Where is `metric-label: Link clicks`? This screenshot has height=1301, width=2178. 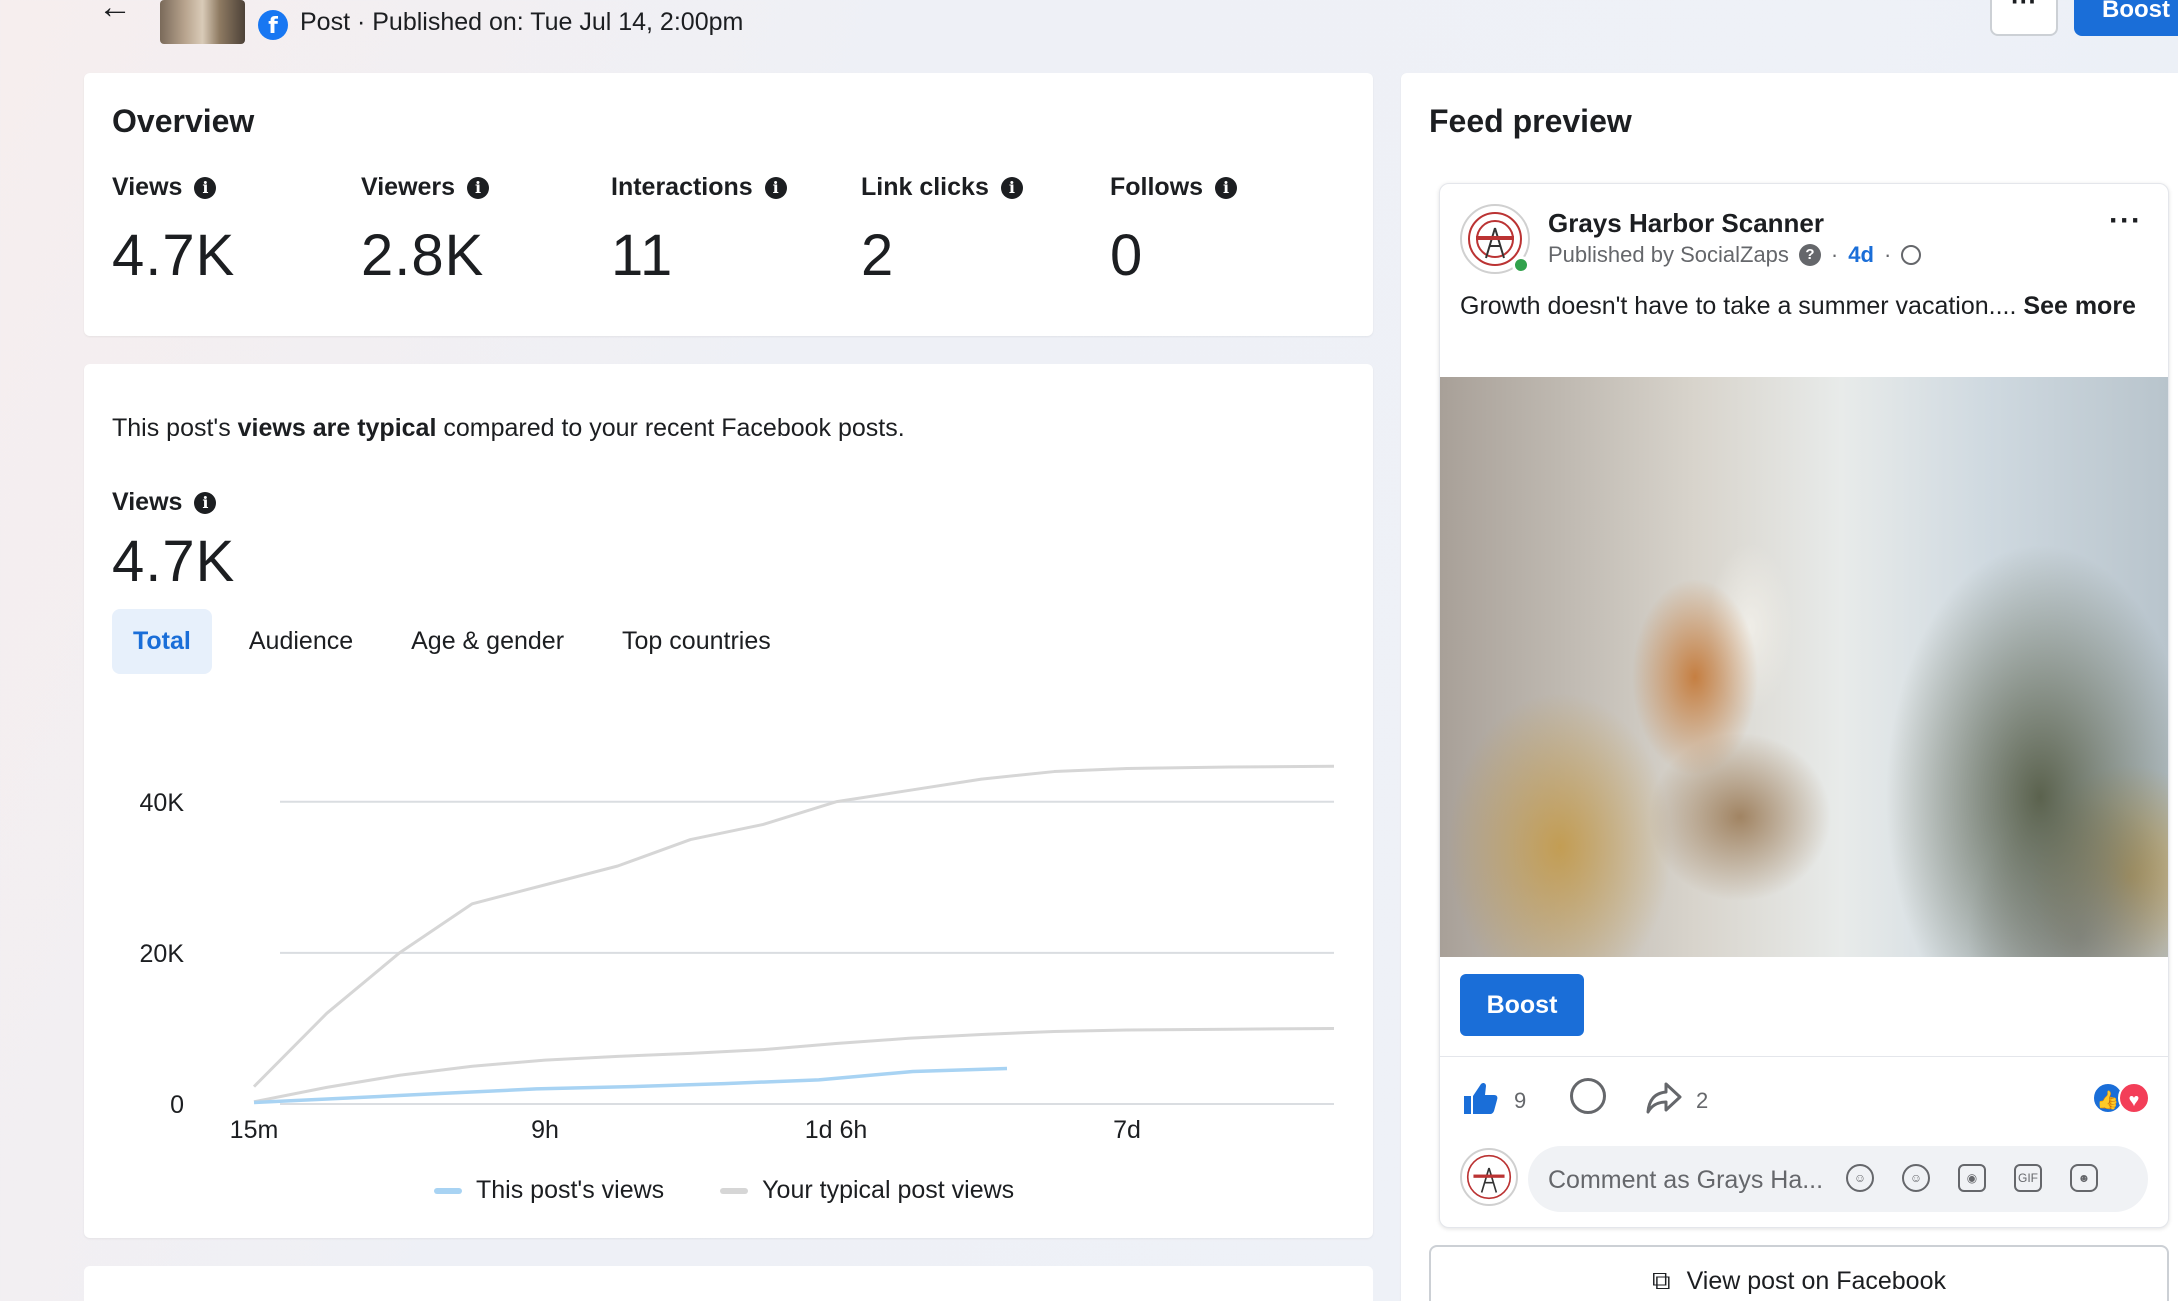
metric-label: Link clicks is located at coordinates (925, 187).